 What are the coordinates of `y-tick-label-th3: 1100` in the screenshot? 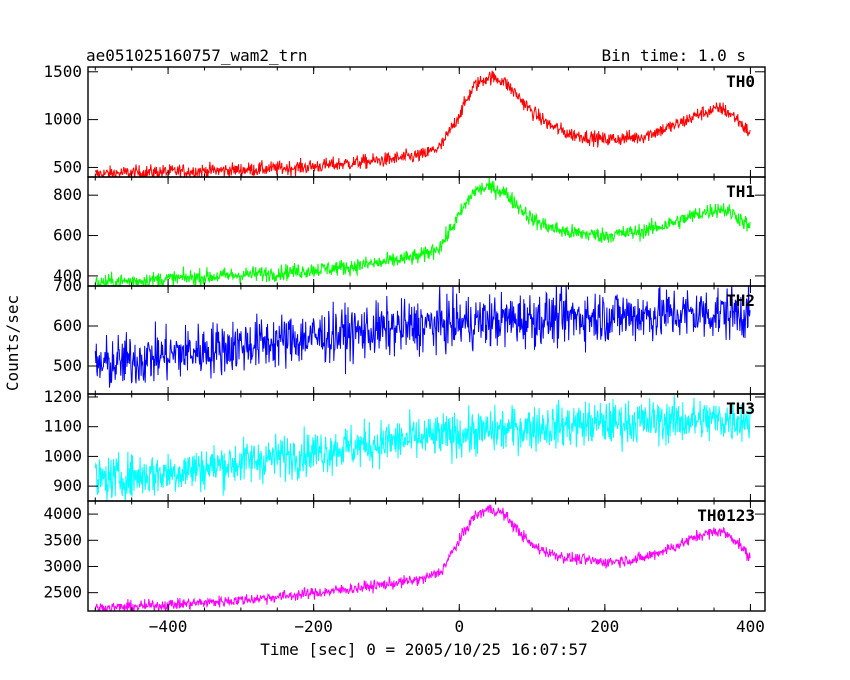 It's located at (62, 426).